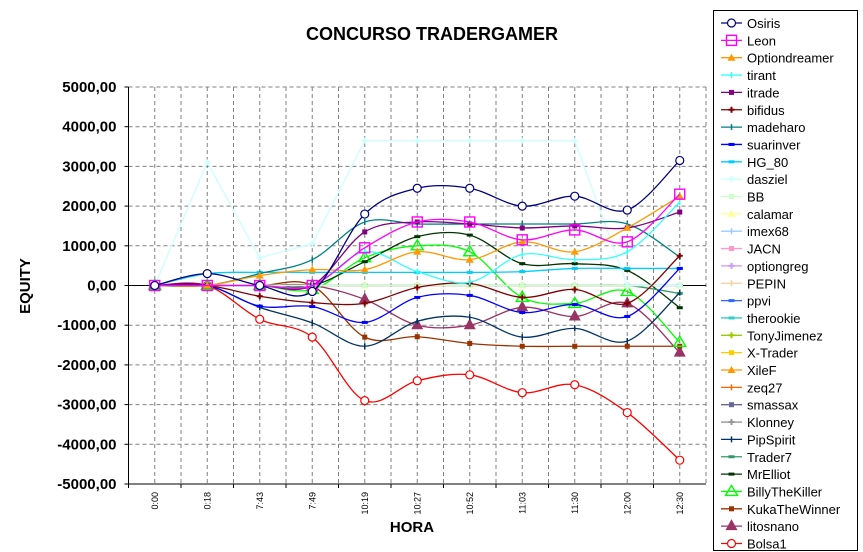 The image size is (863, 552). I want to click on legend-item: BillyTheKiller, so click(772, 491).